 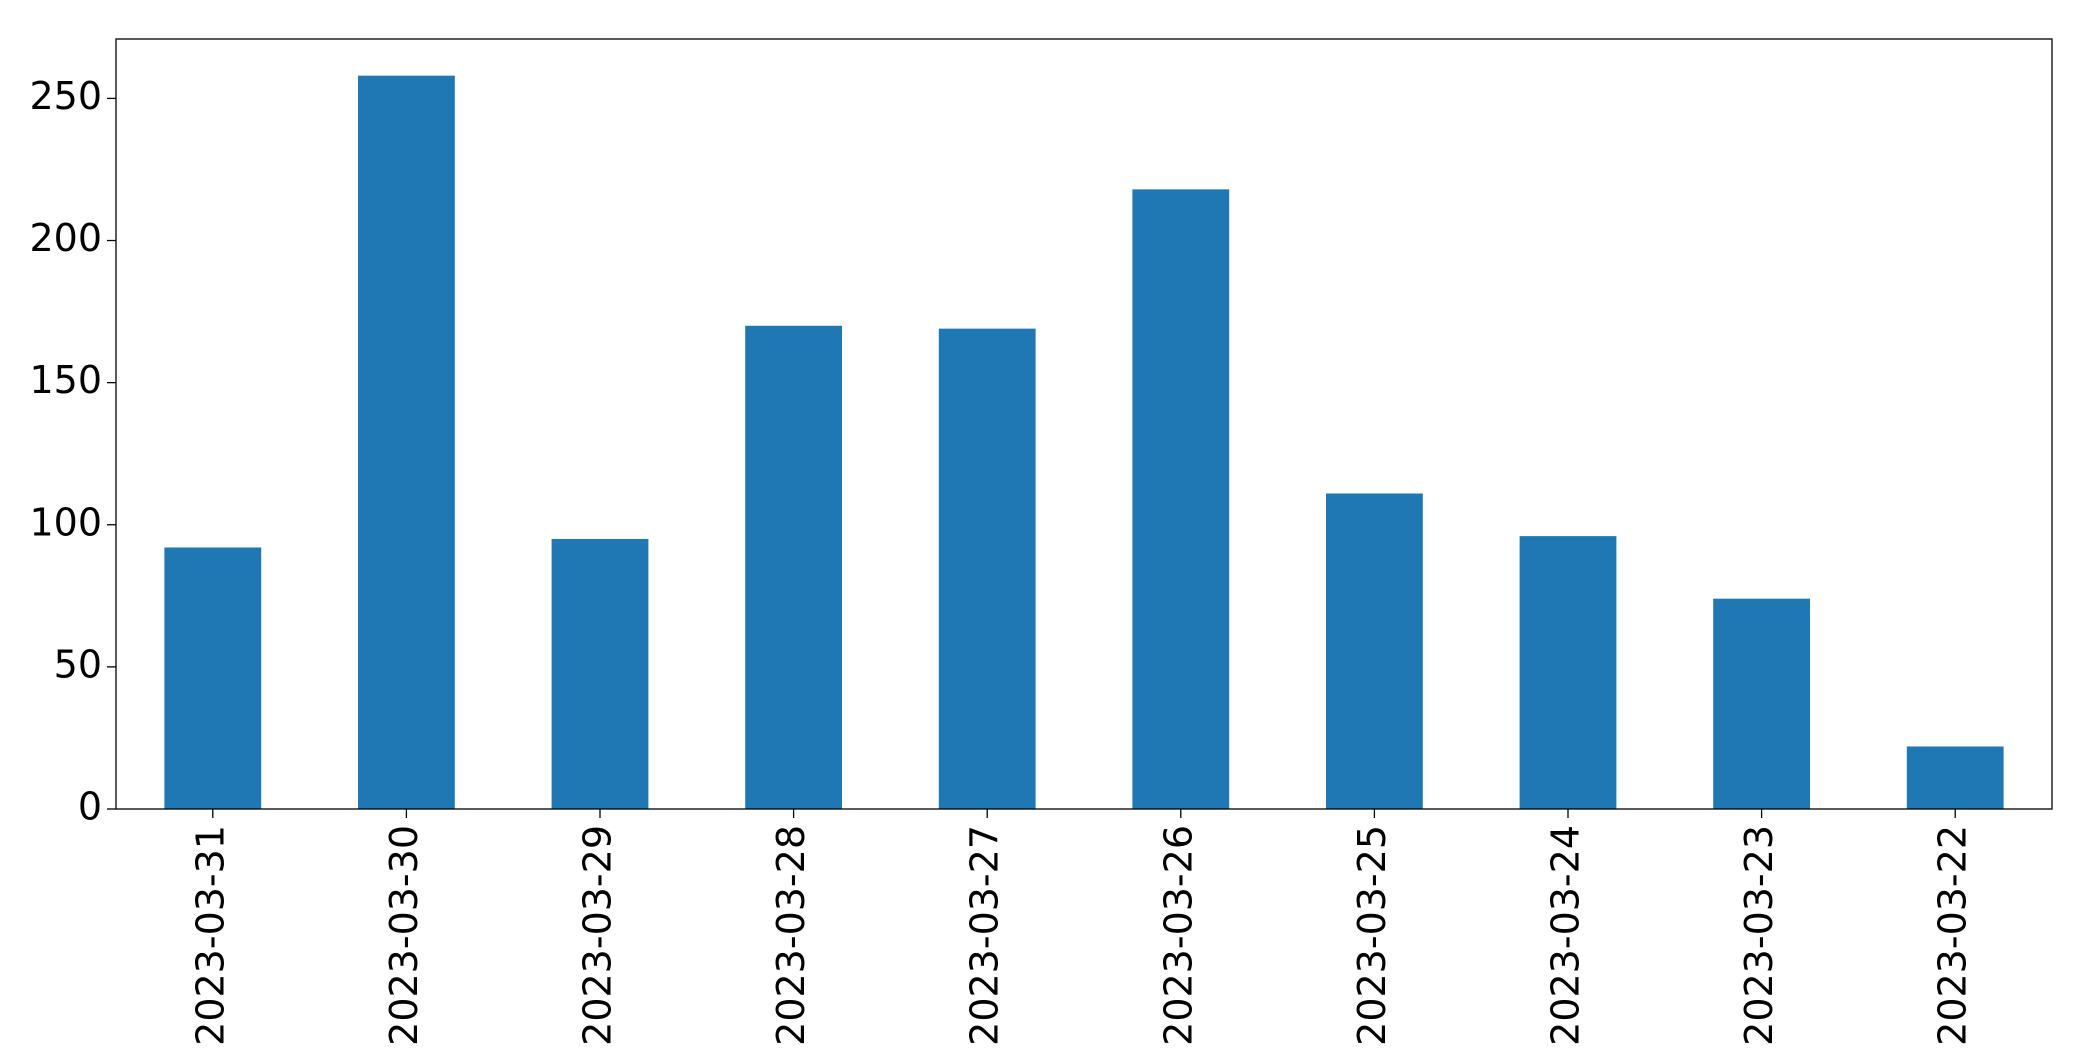 I want to click on y-tick-label: 50, so click(x=78, y=664).